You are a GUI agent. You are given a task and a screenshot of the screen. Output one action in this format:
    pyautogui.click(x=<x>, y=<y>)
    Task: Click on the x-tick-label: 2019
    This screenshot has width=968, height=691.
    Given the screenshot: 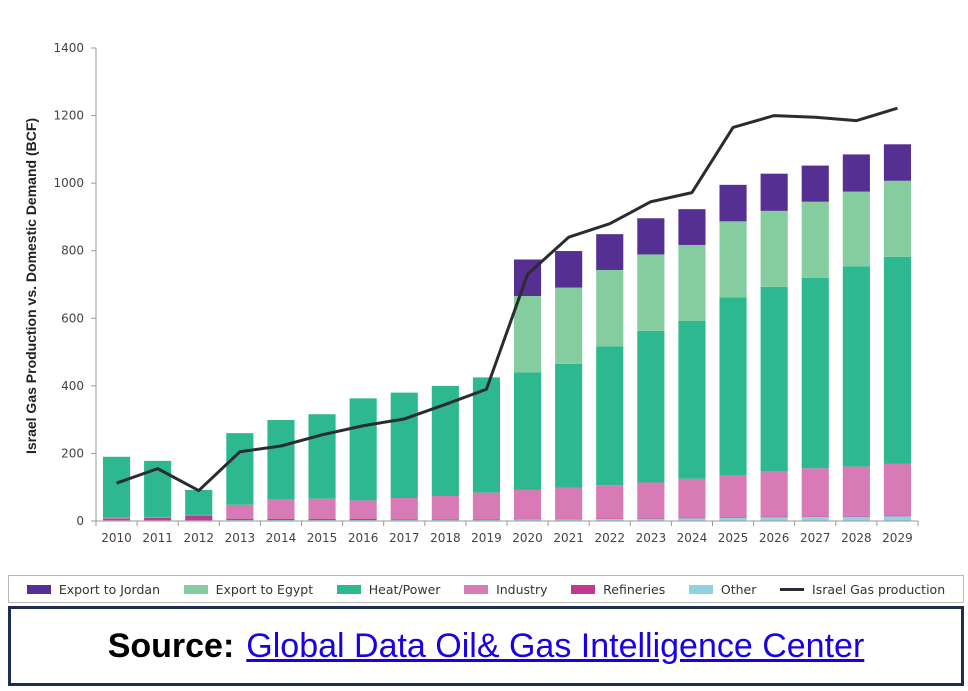 What is the action you would take?
    pyautogui.click(x=486, y=538)
    